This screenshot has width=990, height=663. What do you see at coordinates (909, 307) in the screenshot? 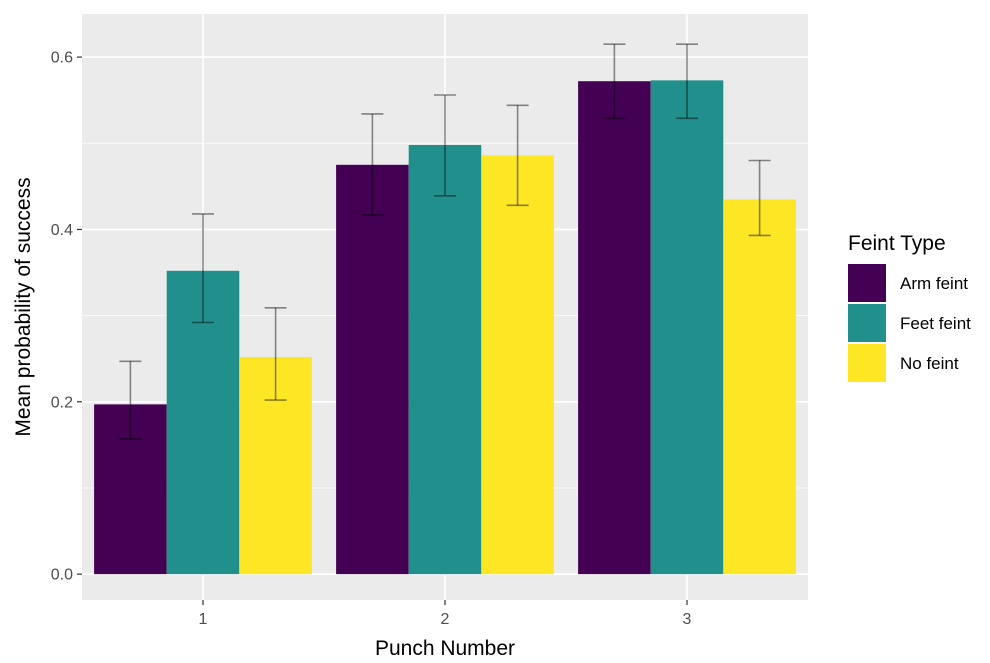
I see `legend: Feint Type Arm feint Feet feint No feint` at bounding box center [909, 307].